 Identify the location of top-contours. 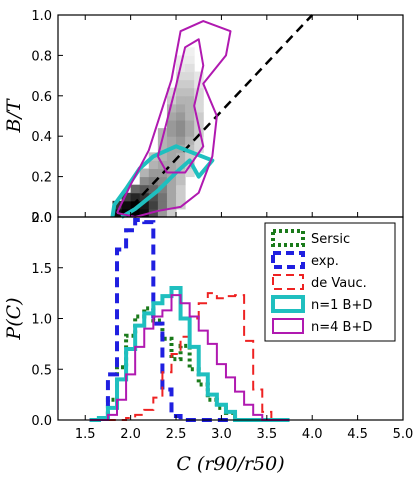
(171, 119).